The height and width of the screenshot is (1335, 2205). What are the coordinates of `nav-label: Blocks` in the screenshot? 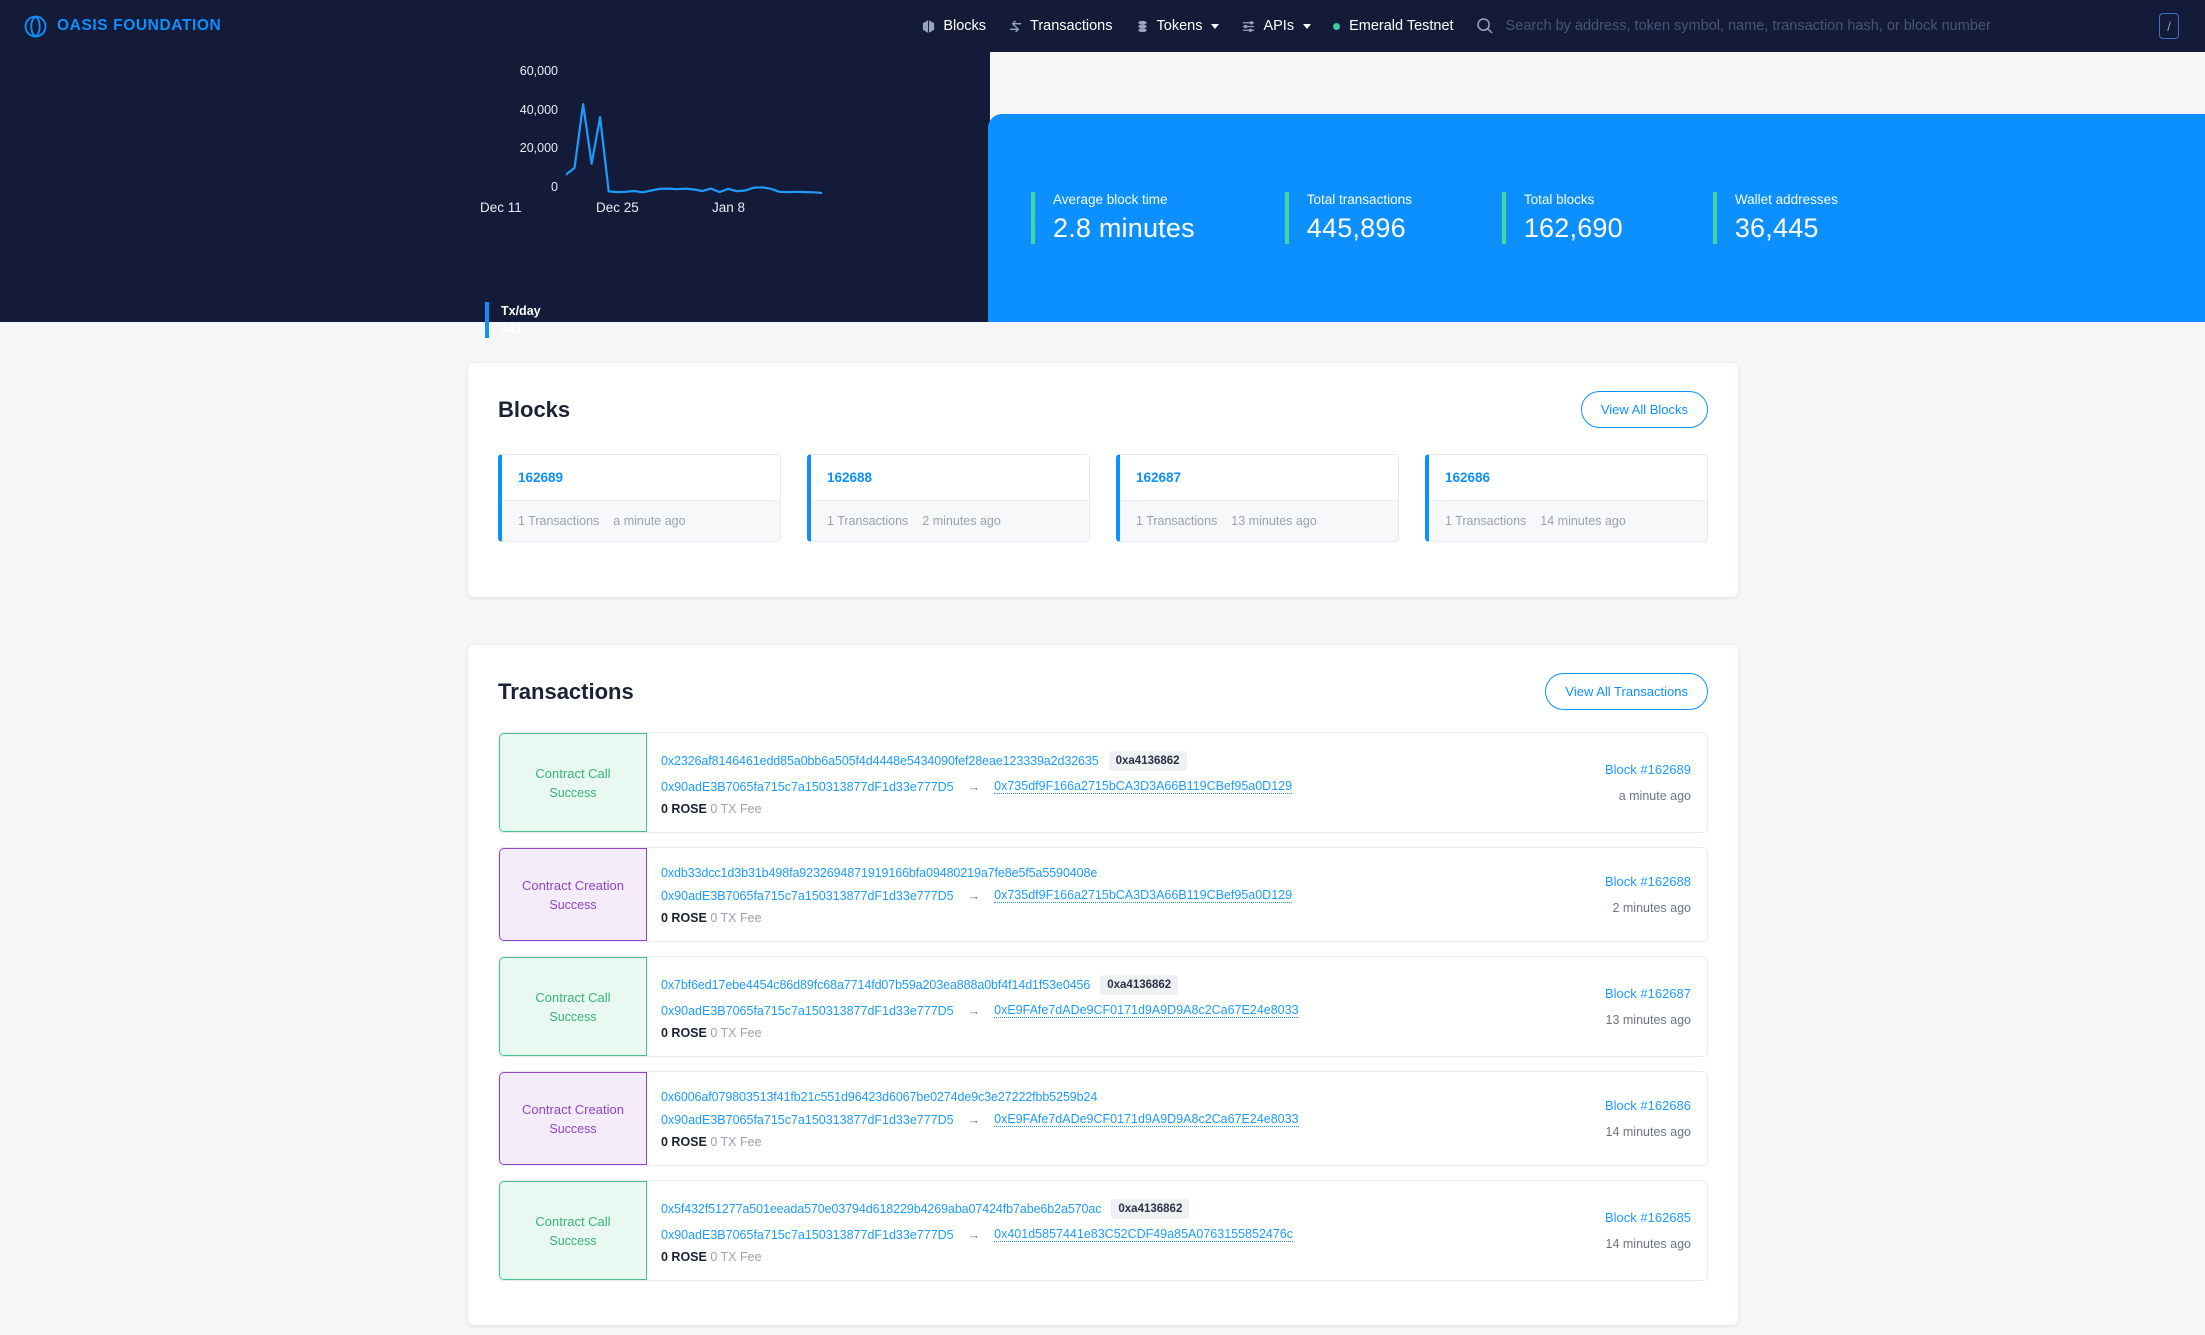 It's located at (965, 26).